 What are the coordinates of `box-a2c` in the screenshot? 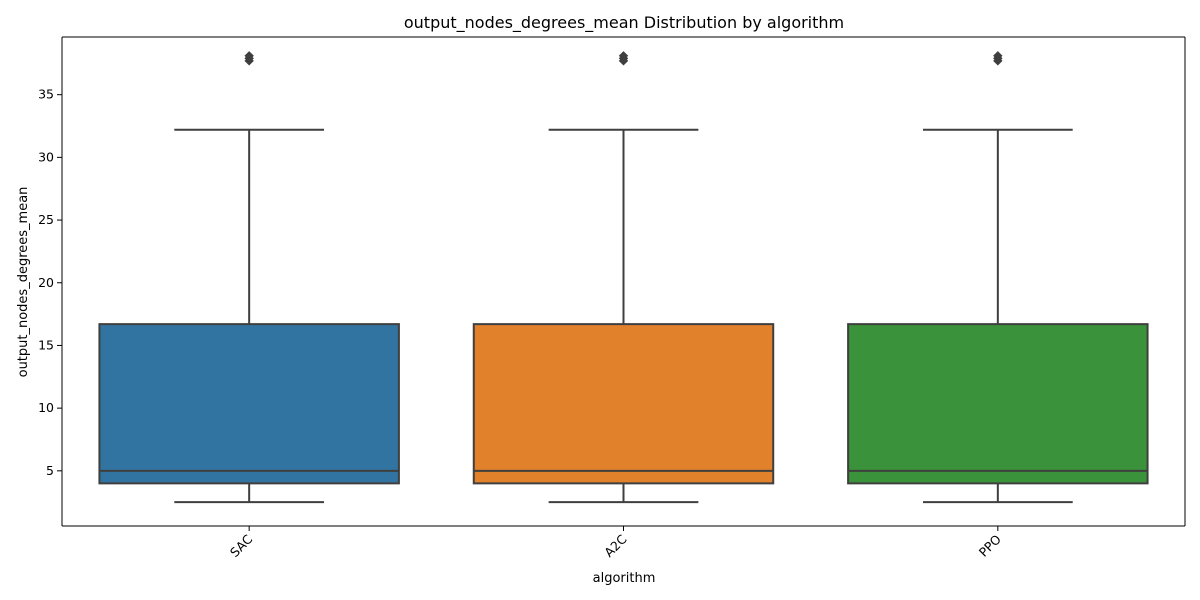 It's located at (623, 404).